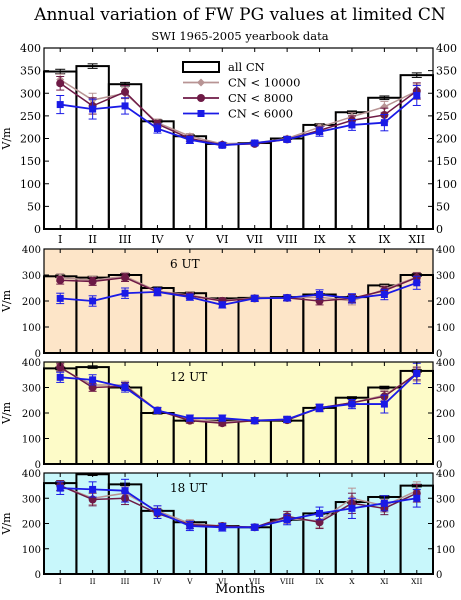 The width and height of the screenshot is (461, 600). Describe the element at coordinates (286, 581) in the screenshot. I see `x-tick-label: VIII` at that location.